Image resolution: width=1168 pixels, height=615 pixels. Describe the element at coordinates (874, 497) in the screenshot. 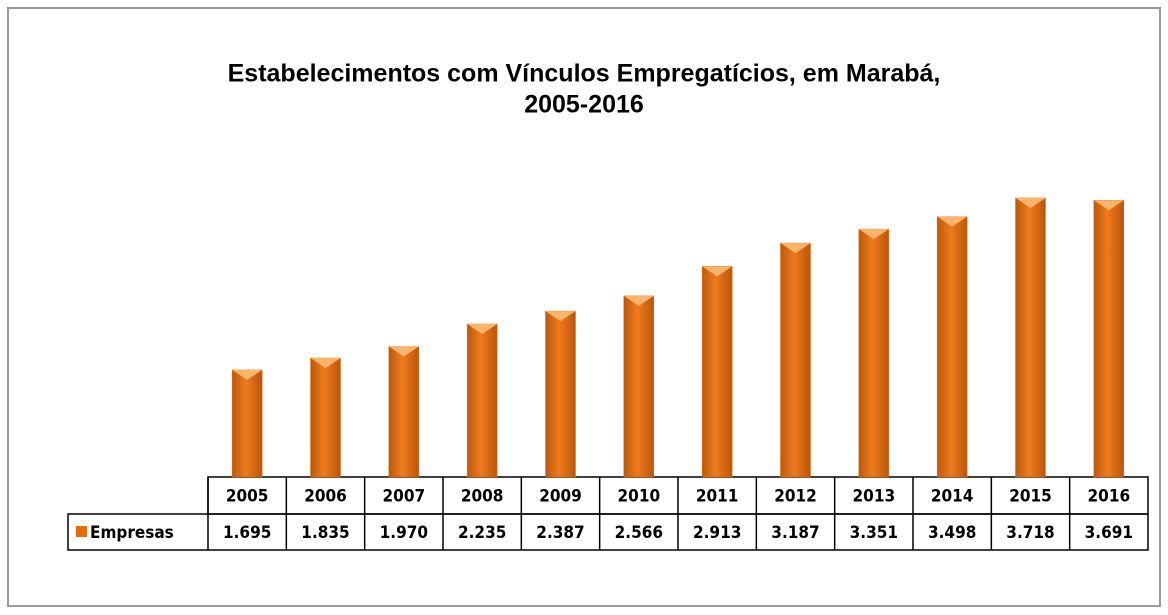

I see `x-tick-label: 2013` at that location.